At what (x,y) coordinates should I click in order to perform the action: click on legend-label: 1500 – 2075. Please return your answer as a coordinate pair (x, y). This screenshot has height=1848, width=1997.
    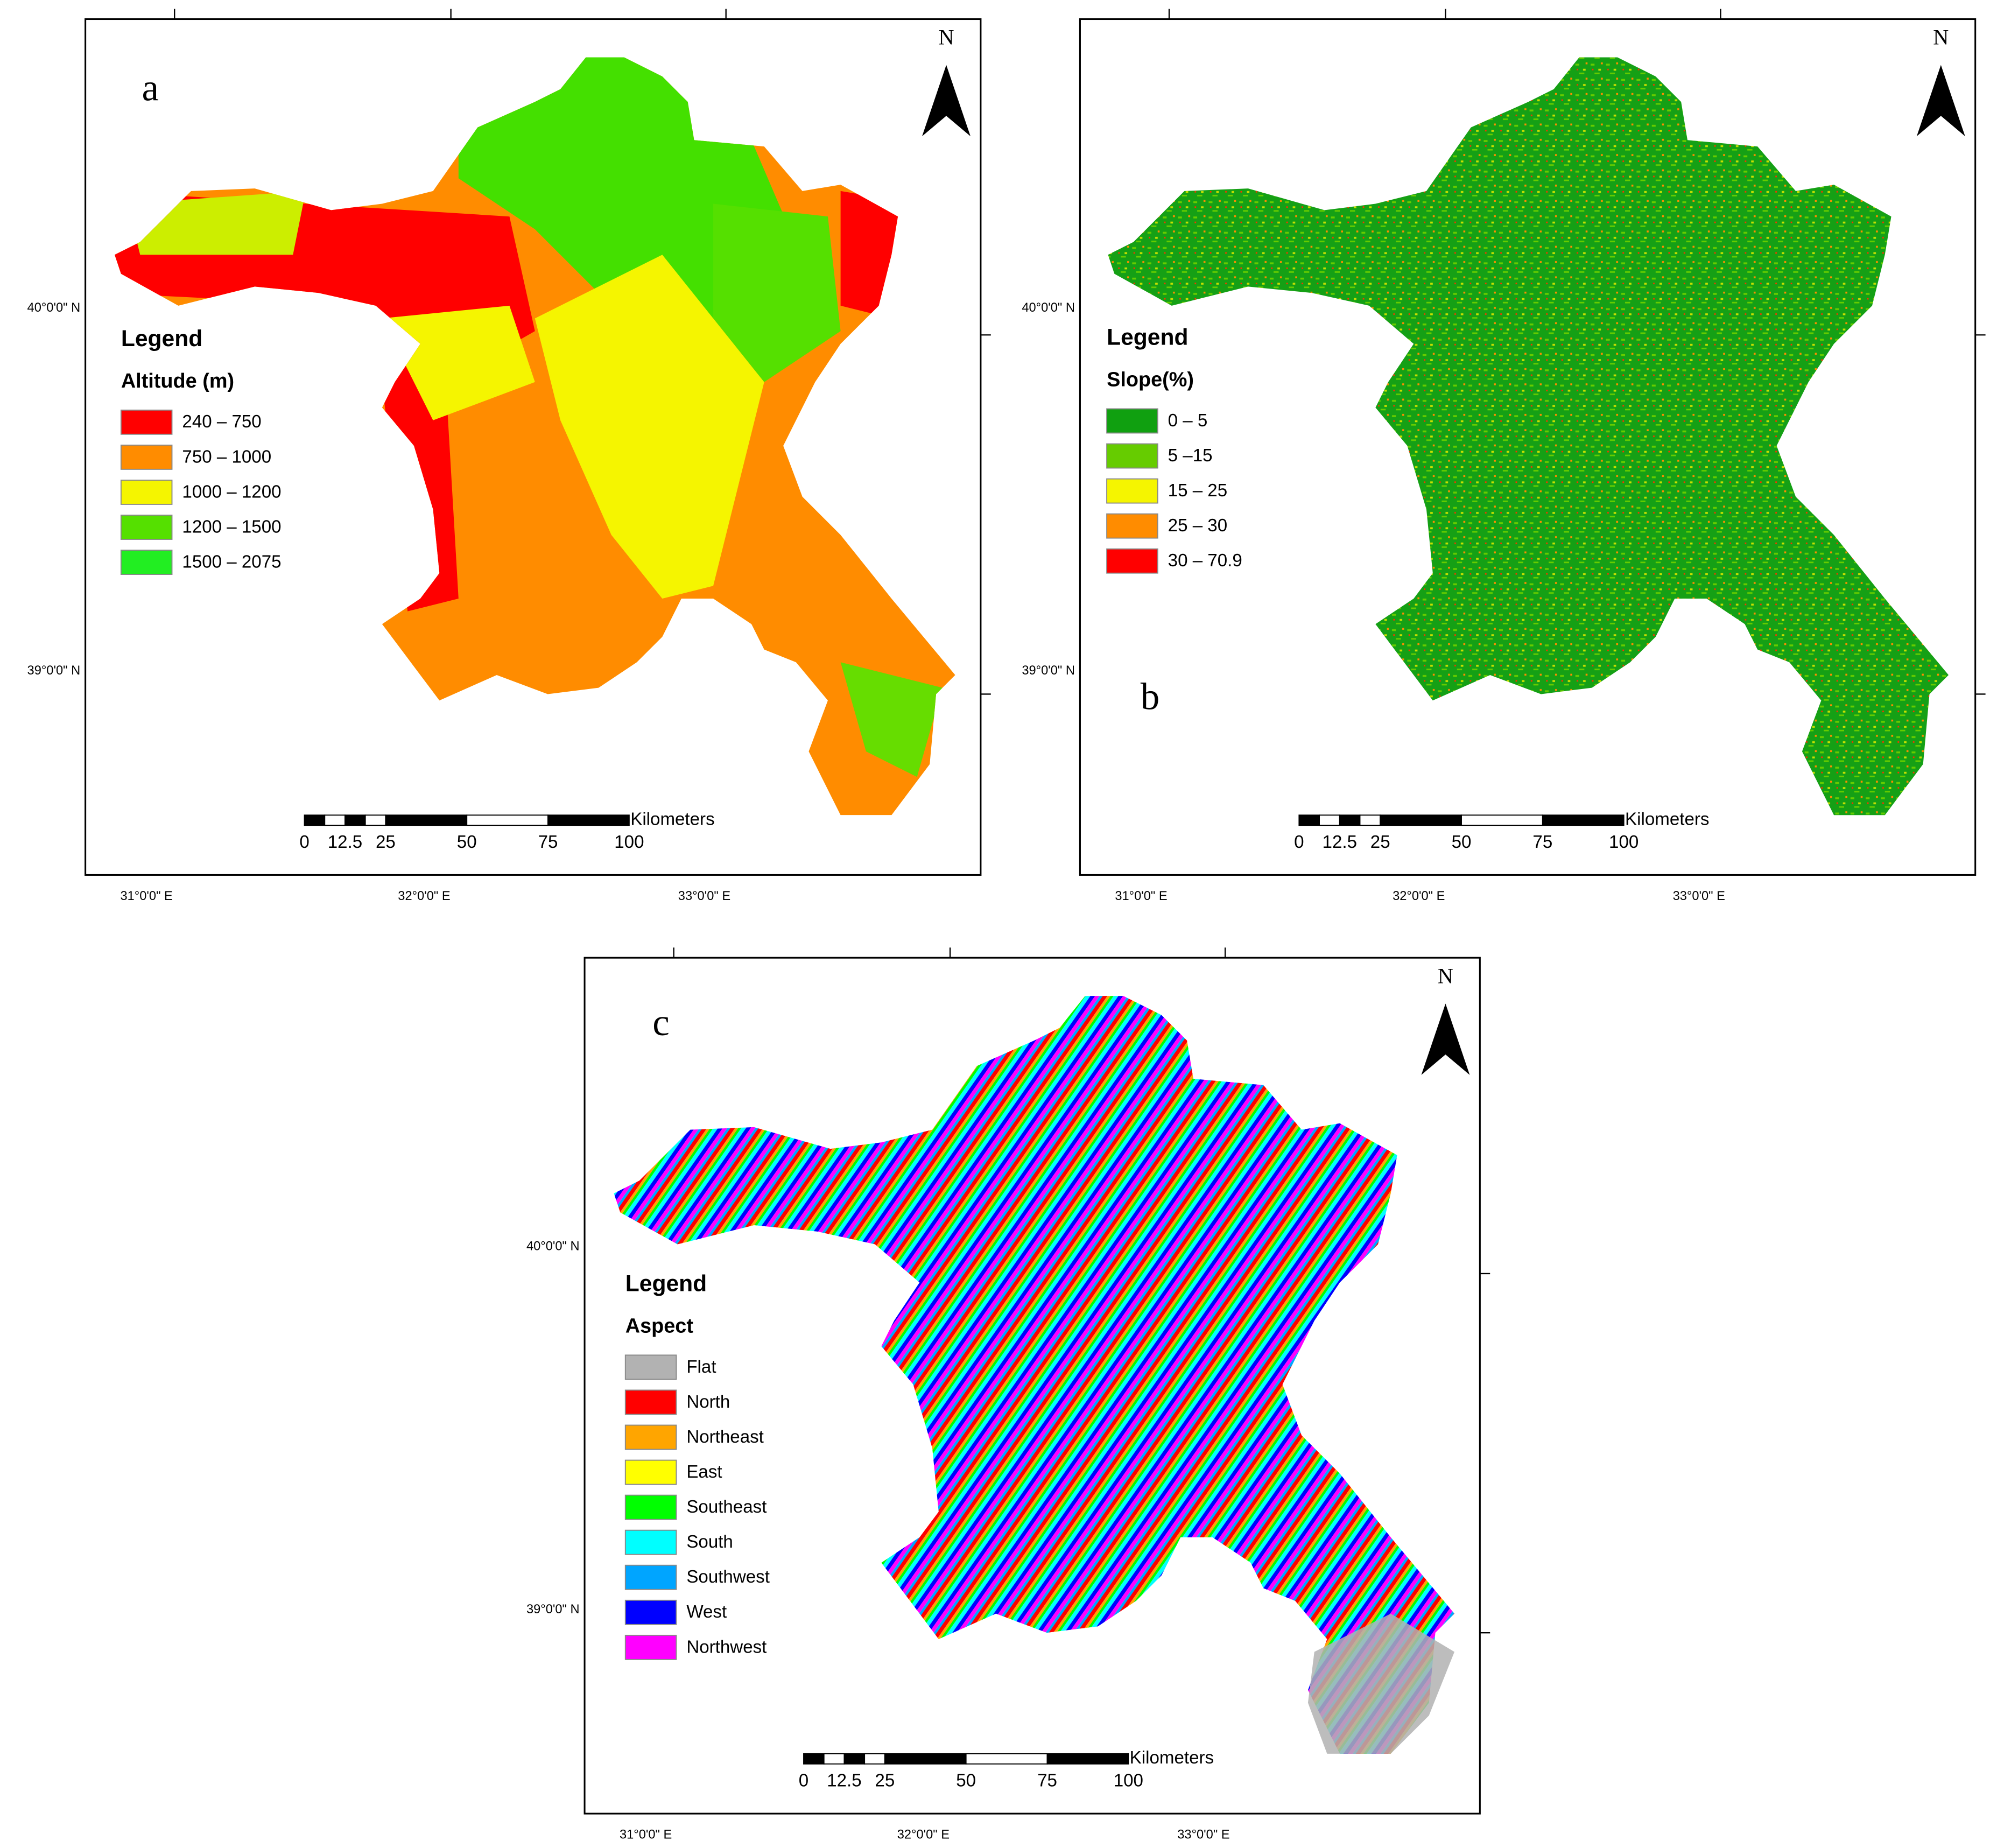
    Looking at the image, I should click on (232, 562).